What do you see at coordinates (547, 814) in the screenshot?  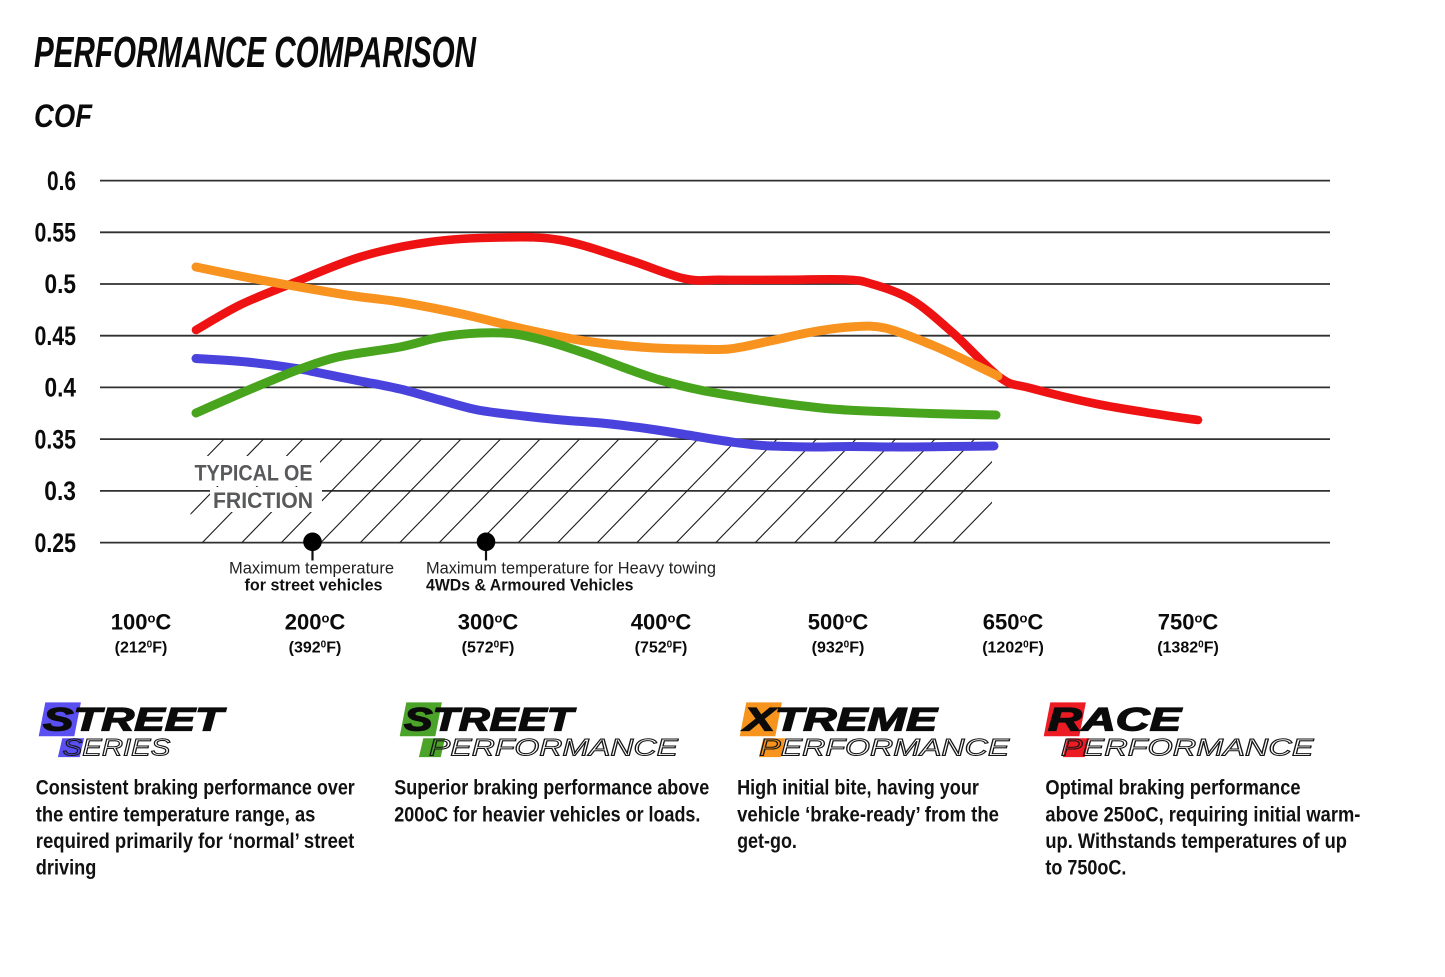 I see `svg-text:200oC for heavier vehicles or: 200oC for heavier vehicles or loads.` at bounding box center [547, 814].